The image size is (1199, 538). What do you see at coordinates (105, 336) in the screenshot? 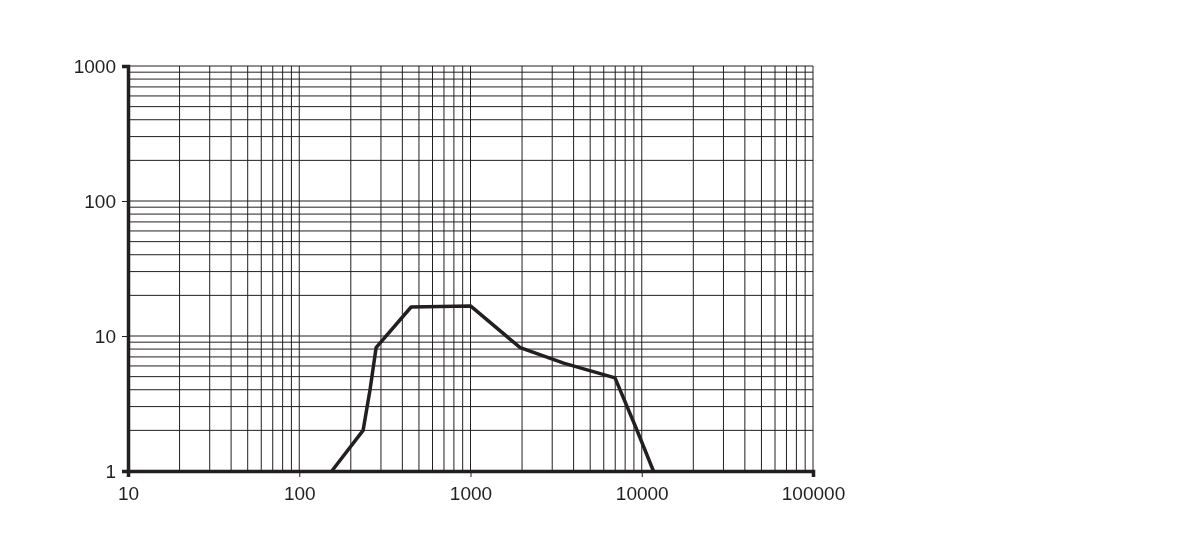
I see `y-tick-label: 10` at bounding box center [105, 336].